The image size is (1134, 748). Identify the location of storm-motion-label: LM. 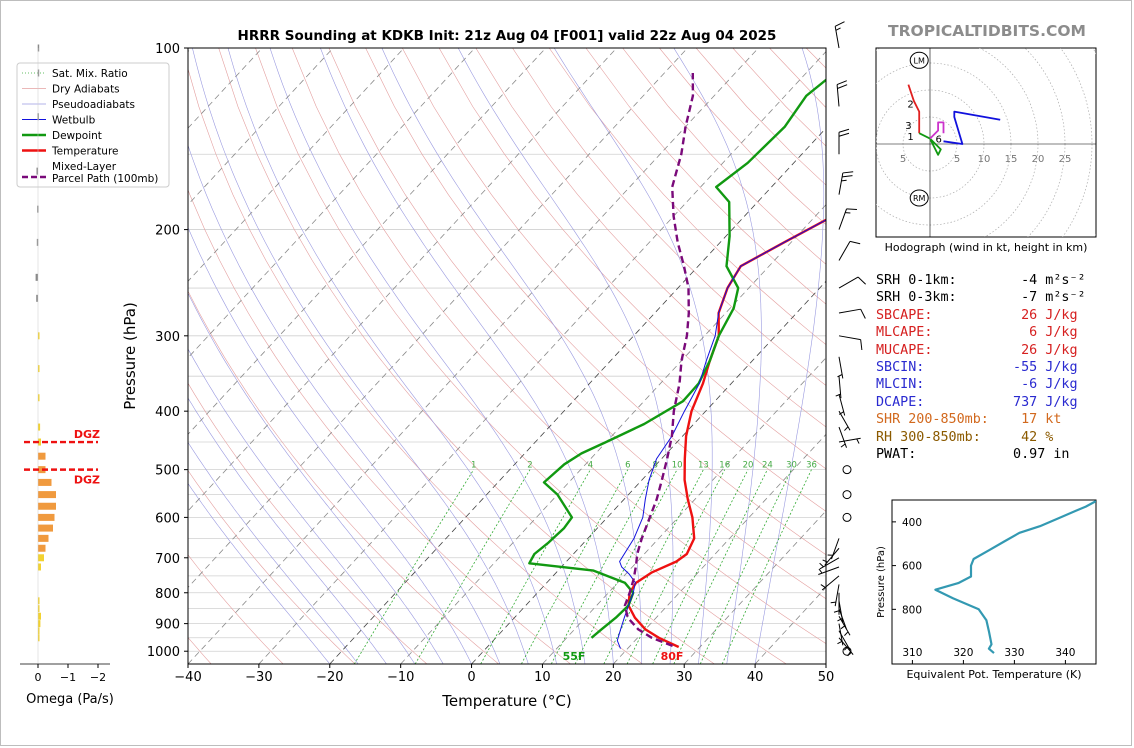
(919, 60).